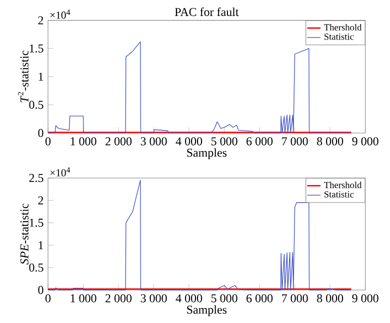  I want to click on y-axis-title: T$^{2}$-statistic, so click(23, 76).